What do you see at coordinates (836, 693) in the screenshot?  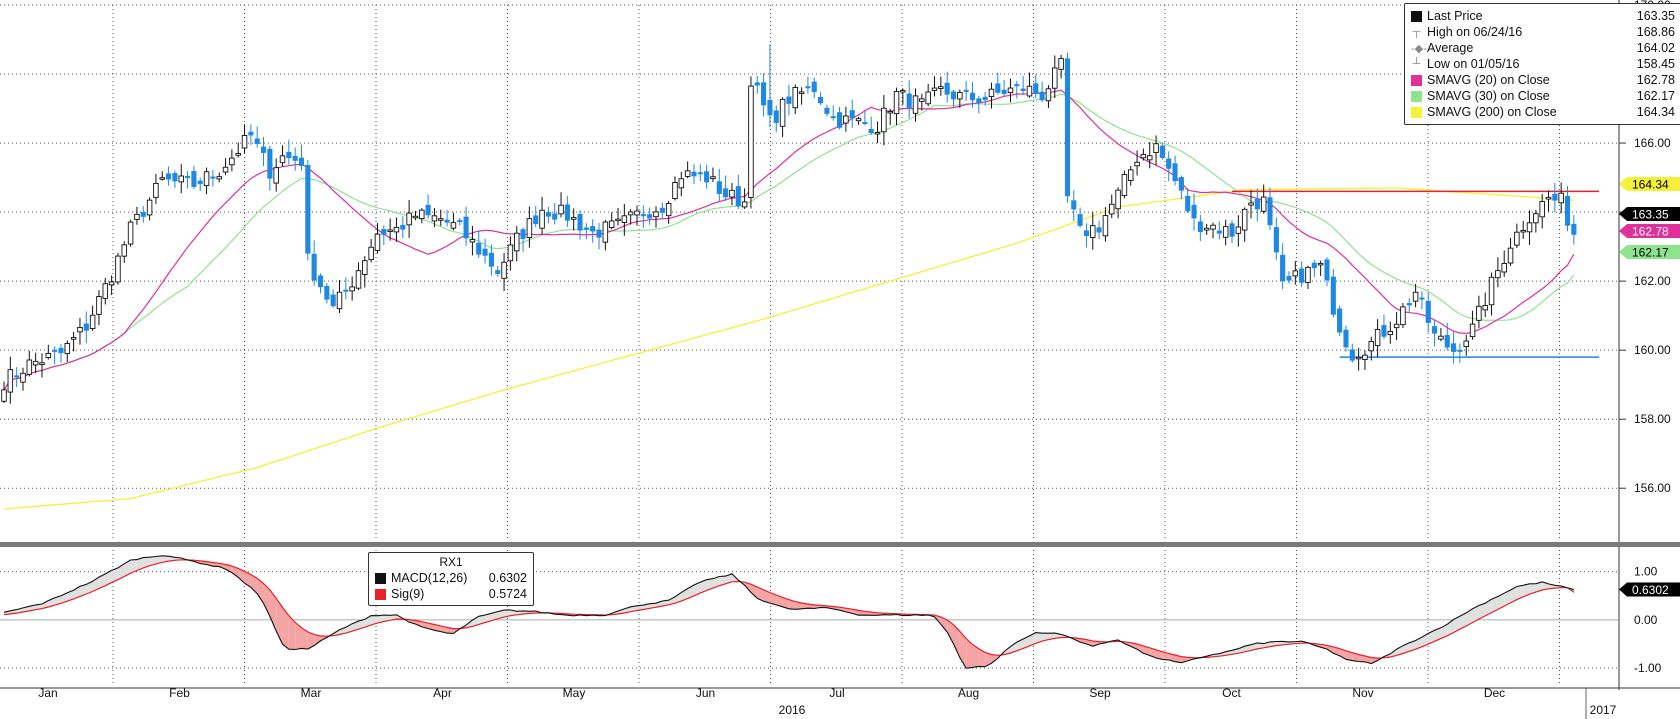 I see `month-label: Jul` at bounding box center [836, 693].